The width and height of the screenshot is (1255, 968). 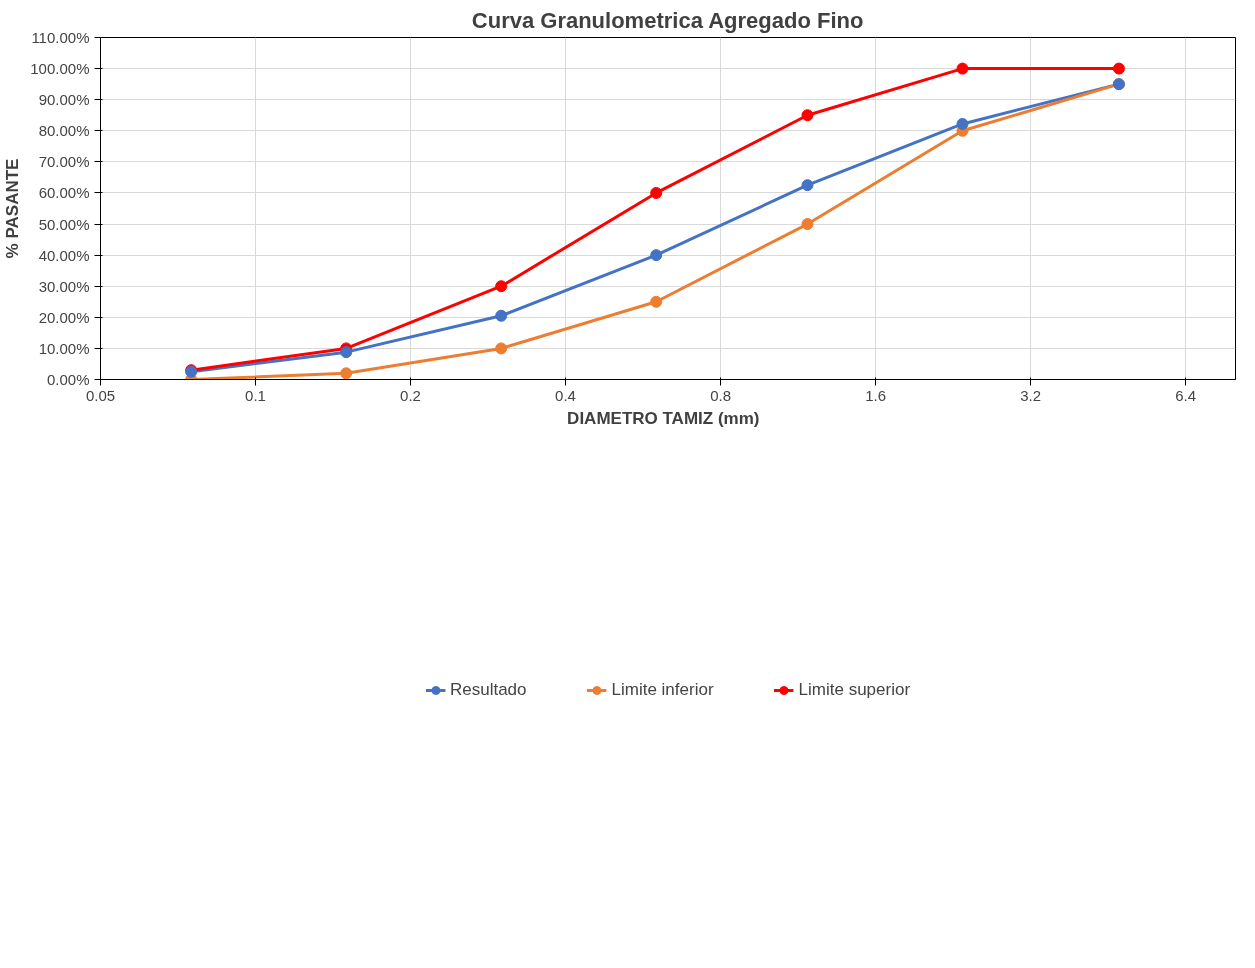 I want to click on legend-label: Resultado, so click(x=488, y=690).